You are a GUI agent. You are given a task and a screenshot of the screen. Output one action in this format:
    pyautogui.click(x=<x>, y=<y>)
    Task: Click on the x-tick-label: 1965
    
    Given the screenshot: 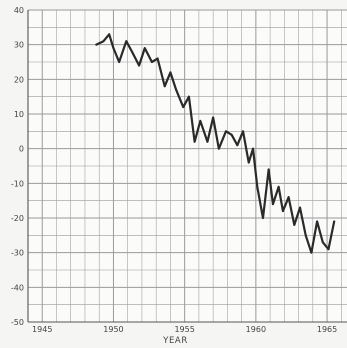 What is the action you would take?
    pyautogui.click(x=327, y=329)
    